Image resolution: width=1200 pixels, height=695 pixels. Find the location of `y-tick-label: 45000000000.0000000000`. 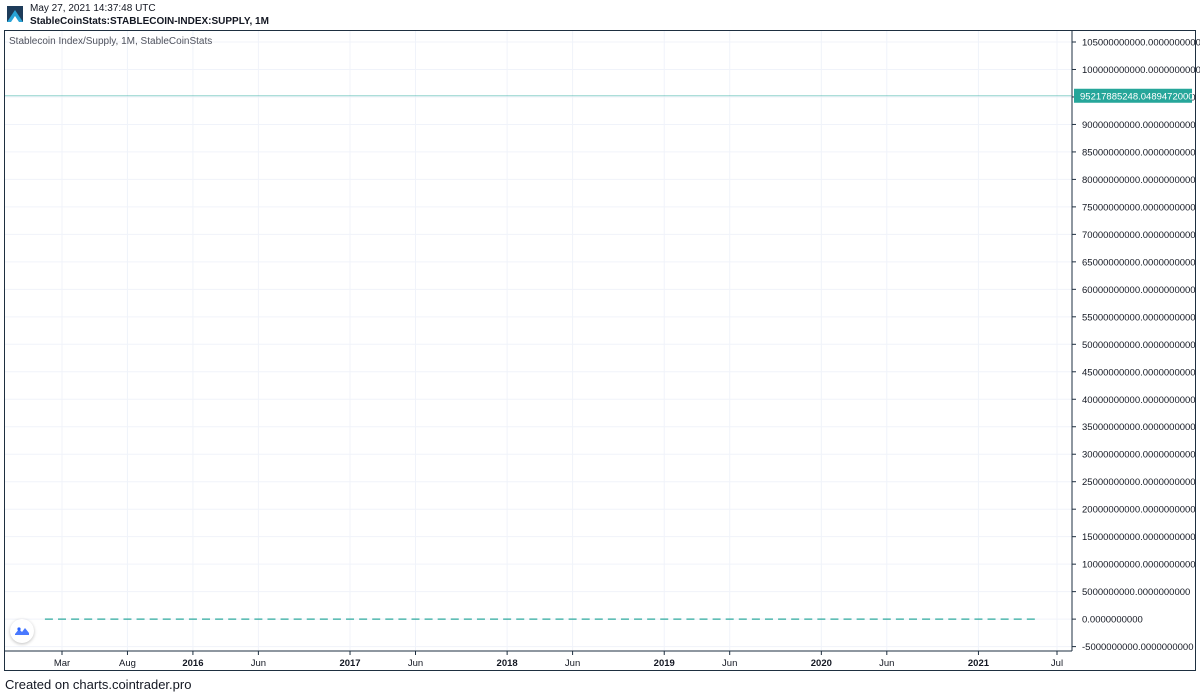

y-tick-label: 45000000000.0000000000 is located at coordinates (1139, 372).